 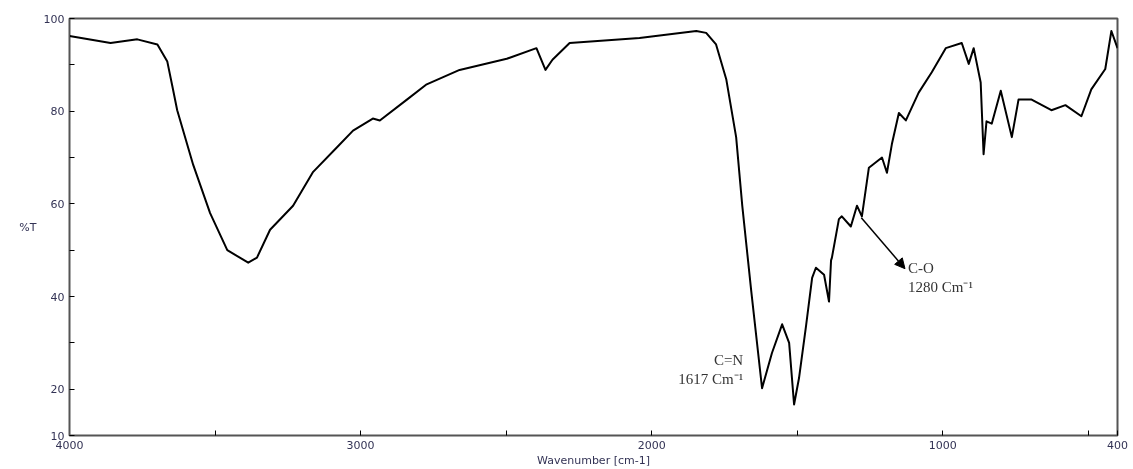 What do you see at coordinates (942, 445) in the screenshot?
I see `x-tick-label: 1000` at bounding box center [942, 445].